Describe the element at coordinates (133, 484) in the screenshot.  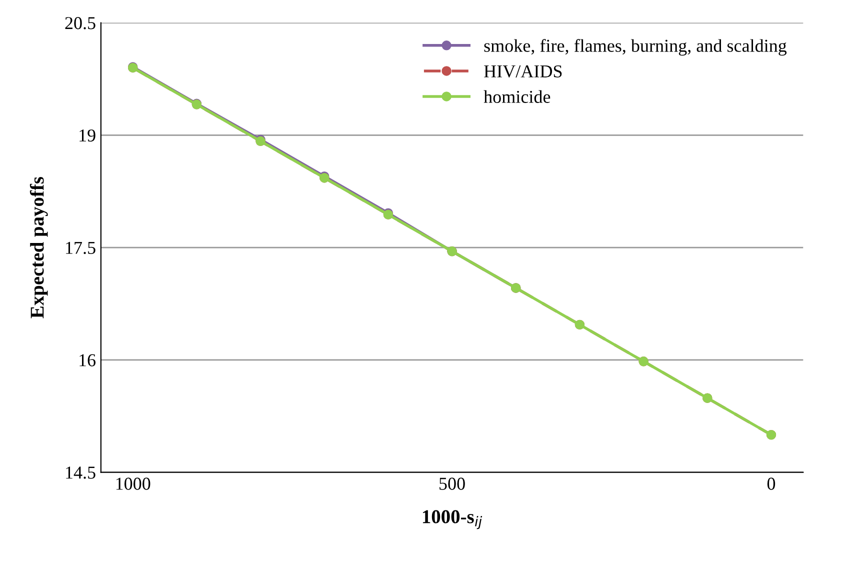
I see `x-tick-label: 1000` at that location.